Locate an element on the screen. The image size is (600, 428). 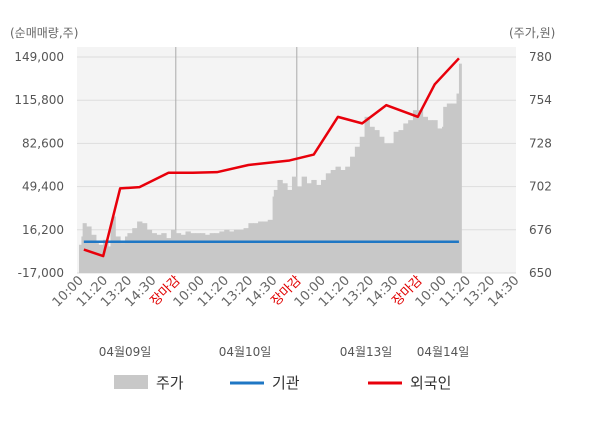
right-tick-label: 702 is located at coordinates (540, 187).